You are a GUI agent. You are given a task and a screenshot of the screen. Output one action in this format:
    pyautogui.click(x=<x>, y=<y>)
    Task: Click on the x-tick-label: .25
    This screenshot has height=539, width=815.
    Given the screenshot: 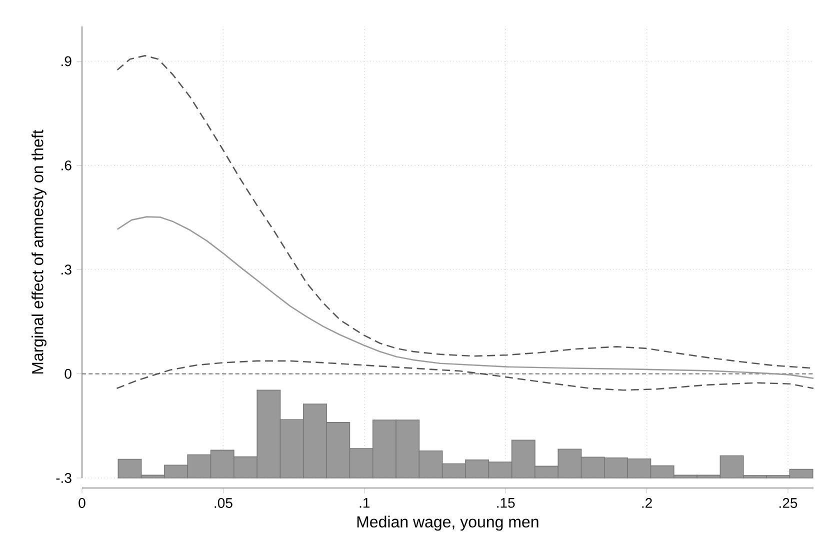 What is the action you would take?
    pyautogui.click(x=789, y=503)
    